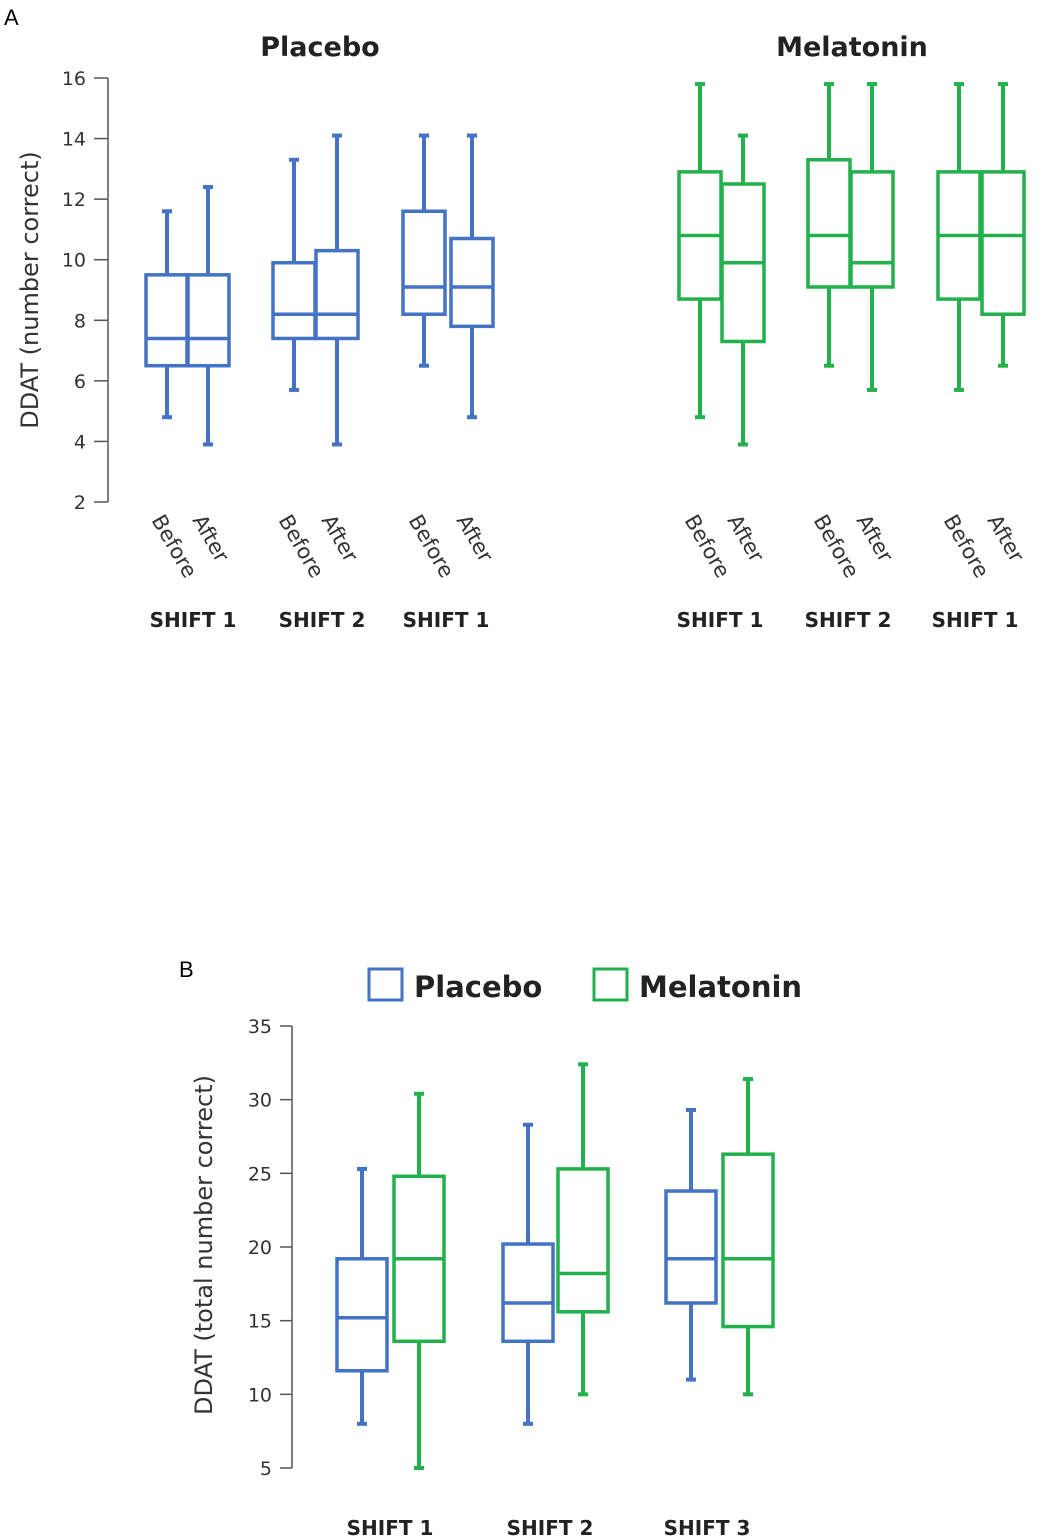 This screenshot has height=1539, width=1043. I want to click on panel-a-melatonin-title: Melatonin, so click(852, 47).